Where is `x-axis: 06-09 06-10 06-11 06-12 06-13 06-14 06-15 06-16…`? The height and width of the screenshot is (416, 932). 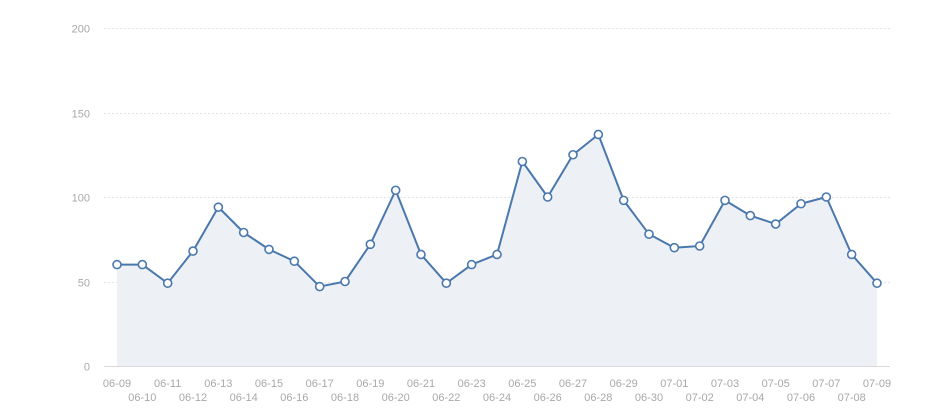
x-axis: 06-09 06-10 06-11 06-12 06-13 06-14 06-15 06-16… is located at coordinates (497, 391).